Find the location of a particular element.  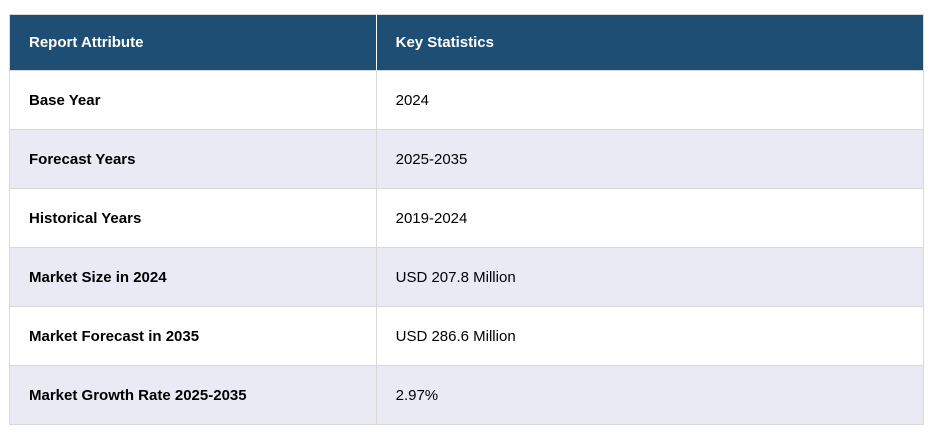

value-cell-market-size-2024: USD 207.8 Million is located at coordinates (650, 277).